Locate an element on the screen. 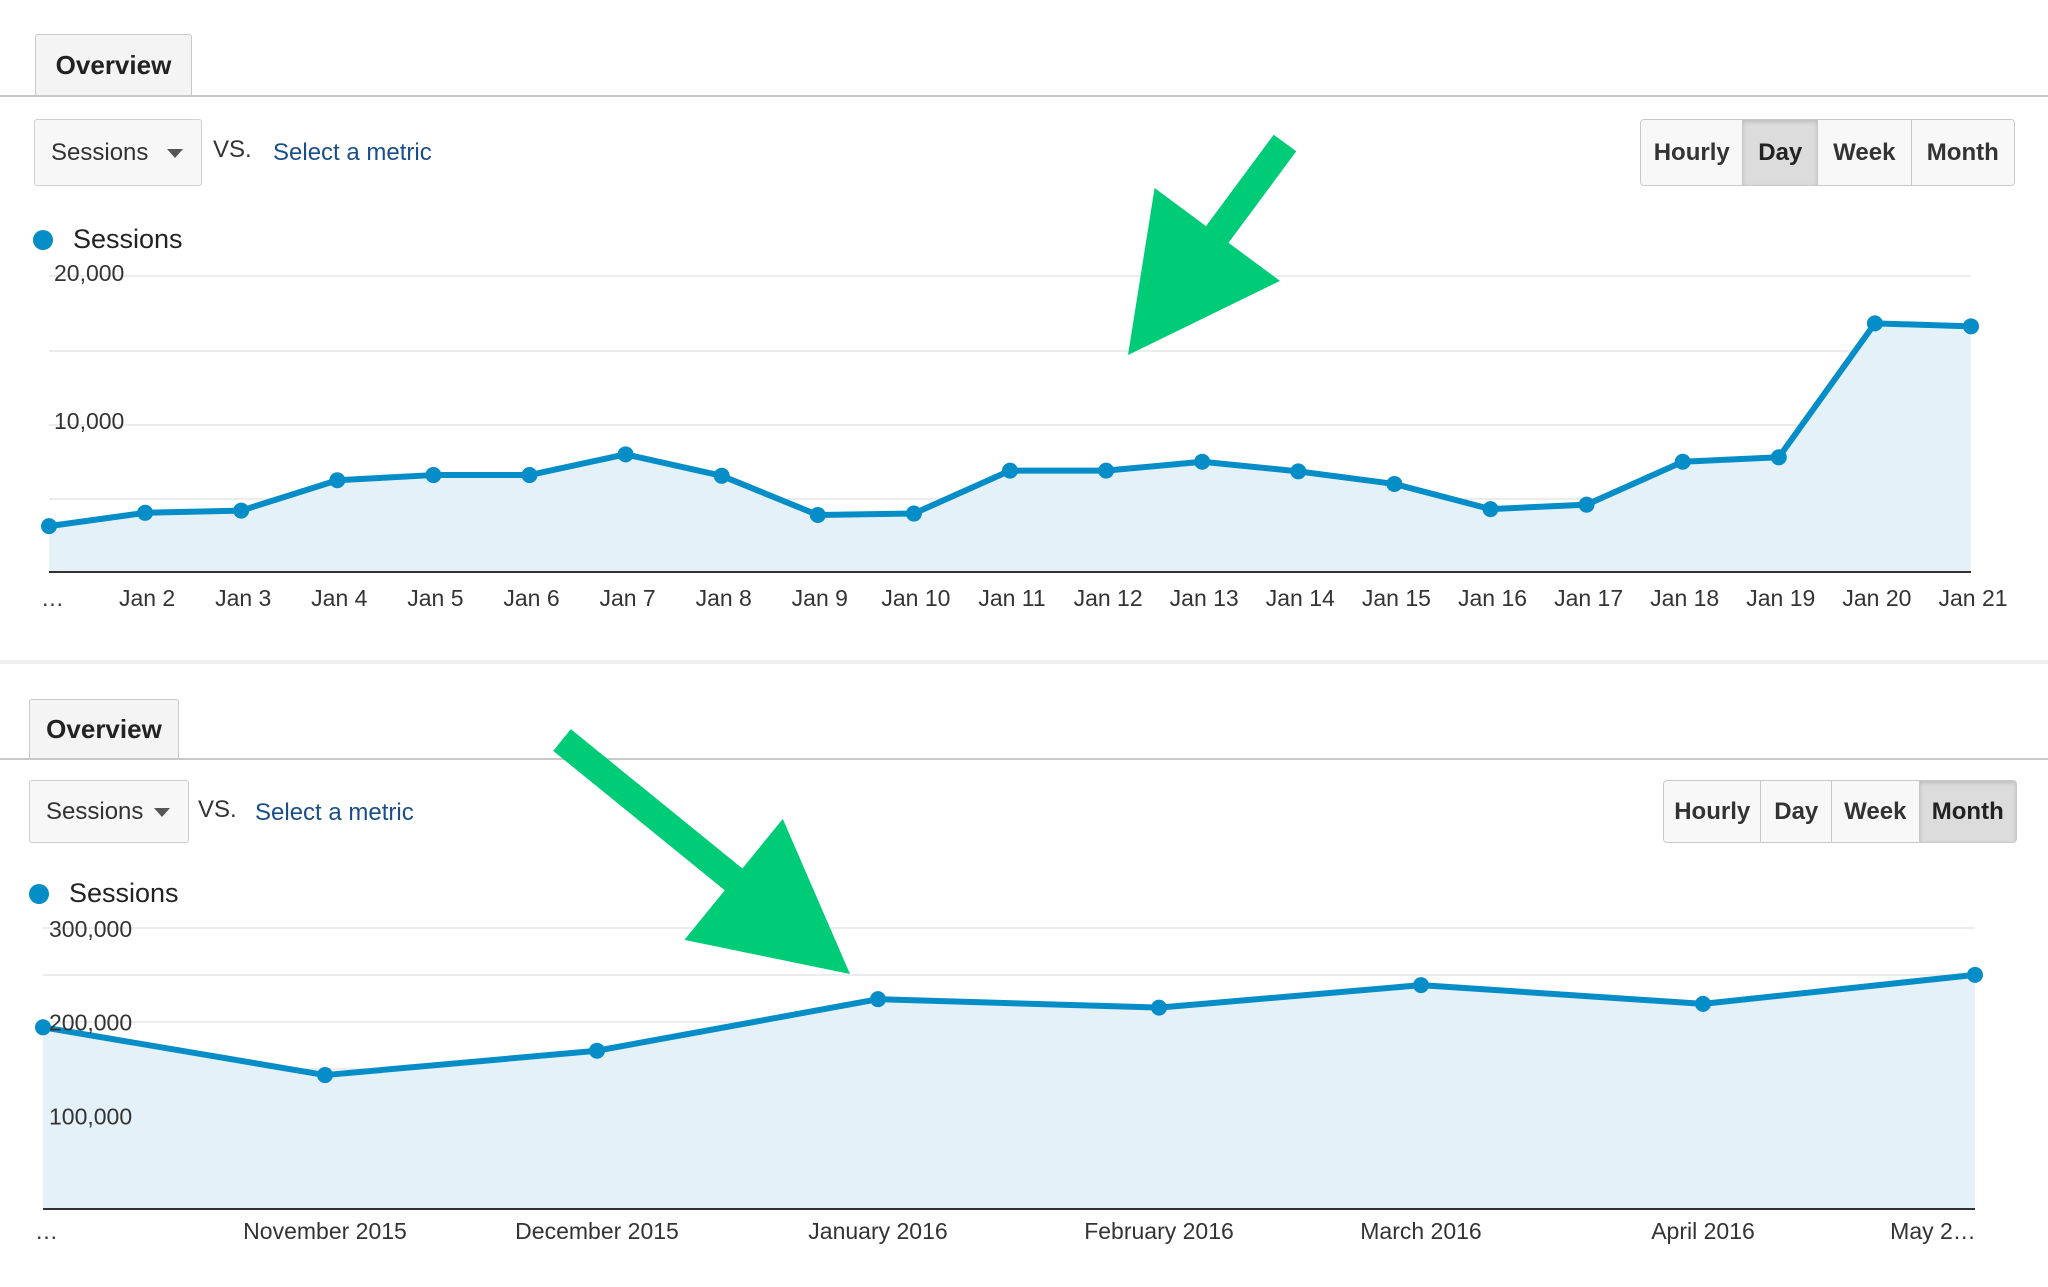 The height and width of the screenshot is (1287, 2048). y-tick-label: 10,000 is located at coordinates (89, 421).